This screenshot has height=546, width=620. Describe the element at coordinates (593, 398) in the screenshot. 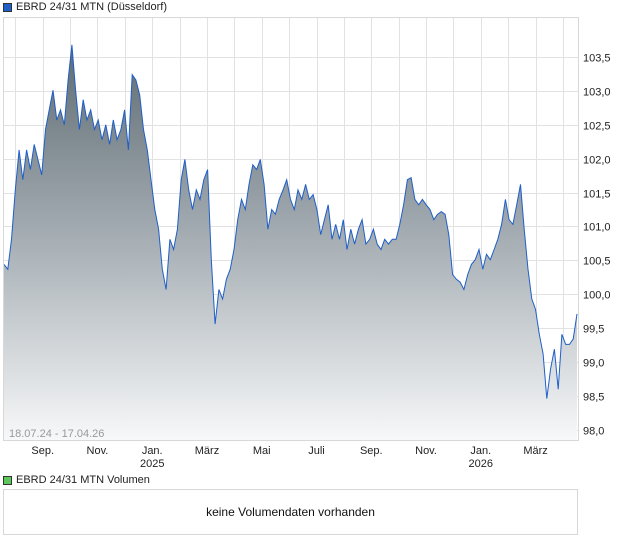

I see `y-tick-label: 98,5` at that location.